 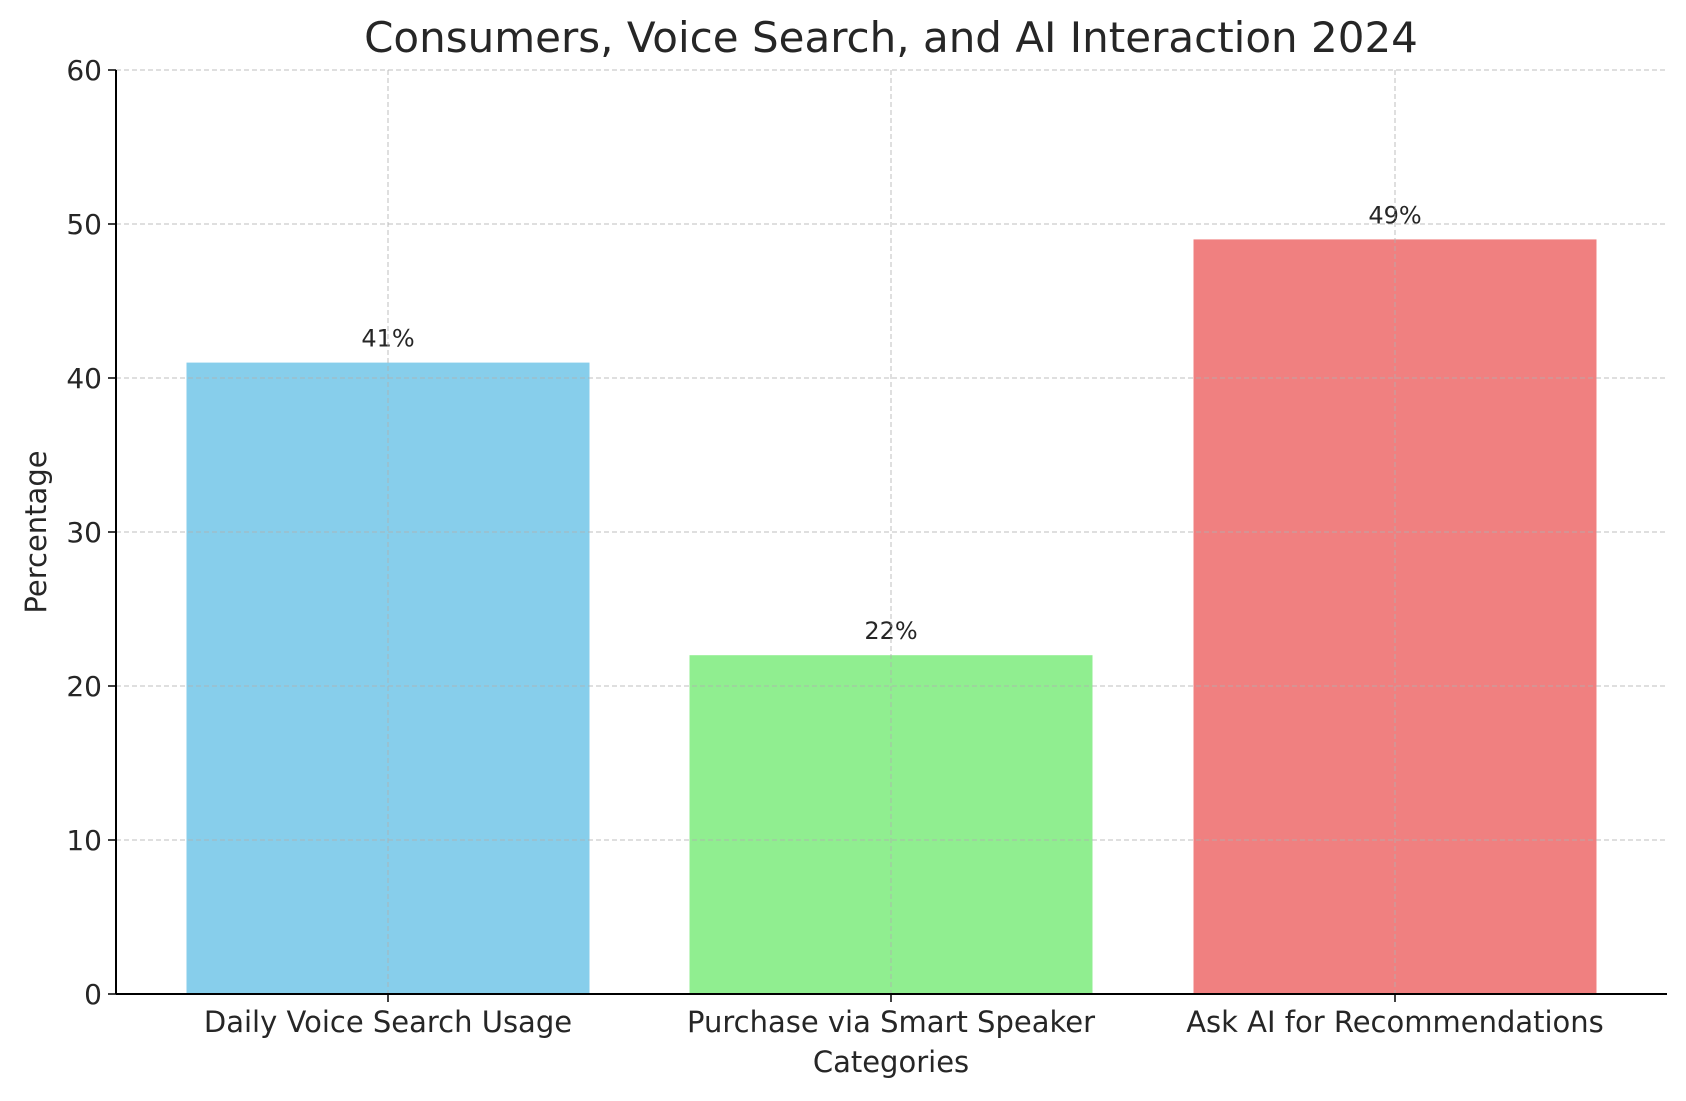 What do you see at coordinates (84, 224) in the screenshot?
I see `y-tick-label: 50` at bounding box center [84, 224].